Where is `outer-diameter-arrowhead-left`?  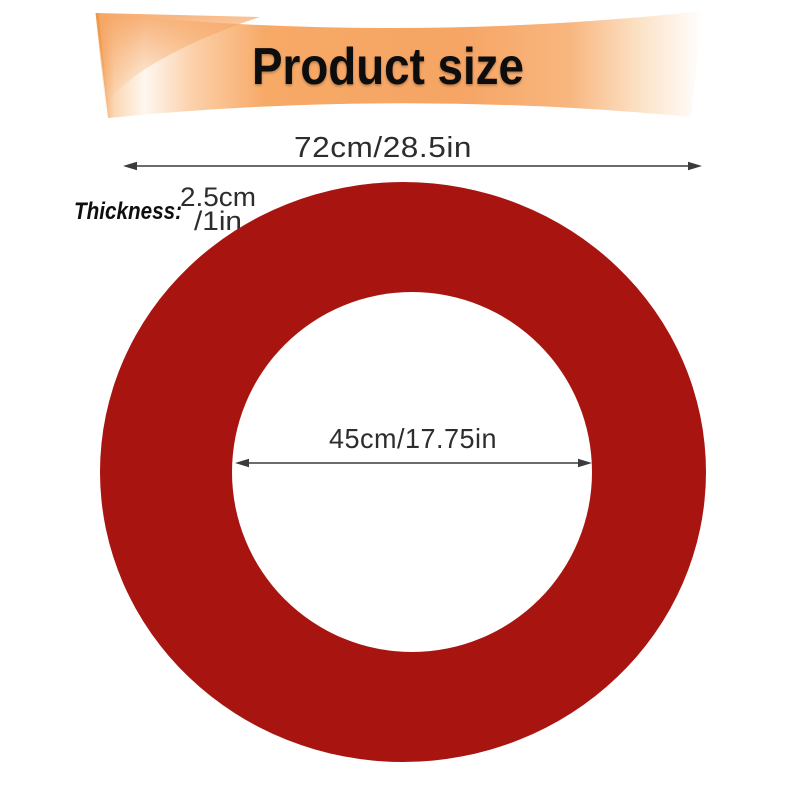
outer-diameter-arrowhead-left is located at coordinates (130, 166).